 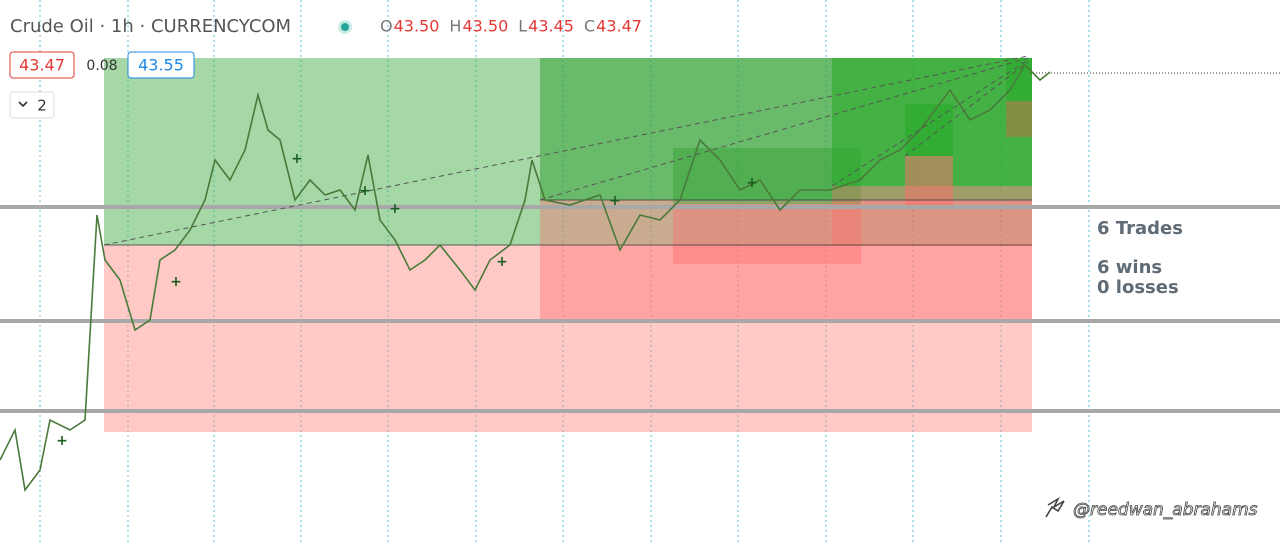 I want to click on ask-box, so click(x=161, y=65).